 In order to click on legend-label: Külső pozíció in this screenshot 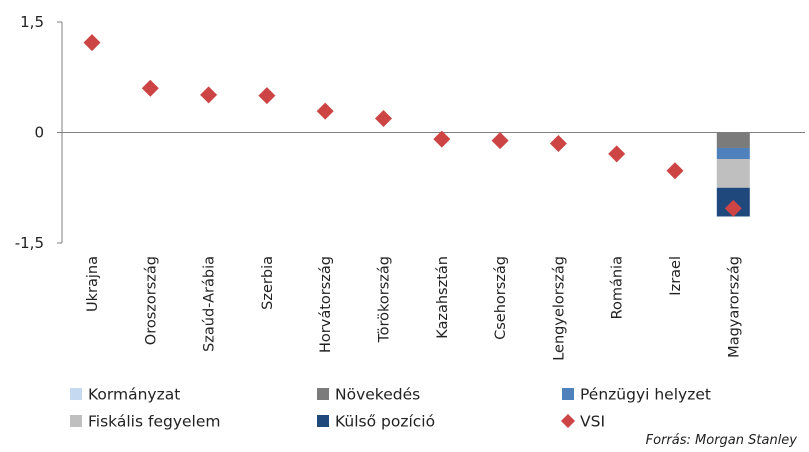, I will do `click(385, 422)`.